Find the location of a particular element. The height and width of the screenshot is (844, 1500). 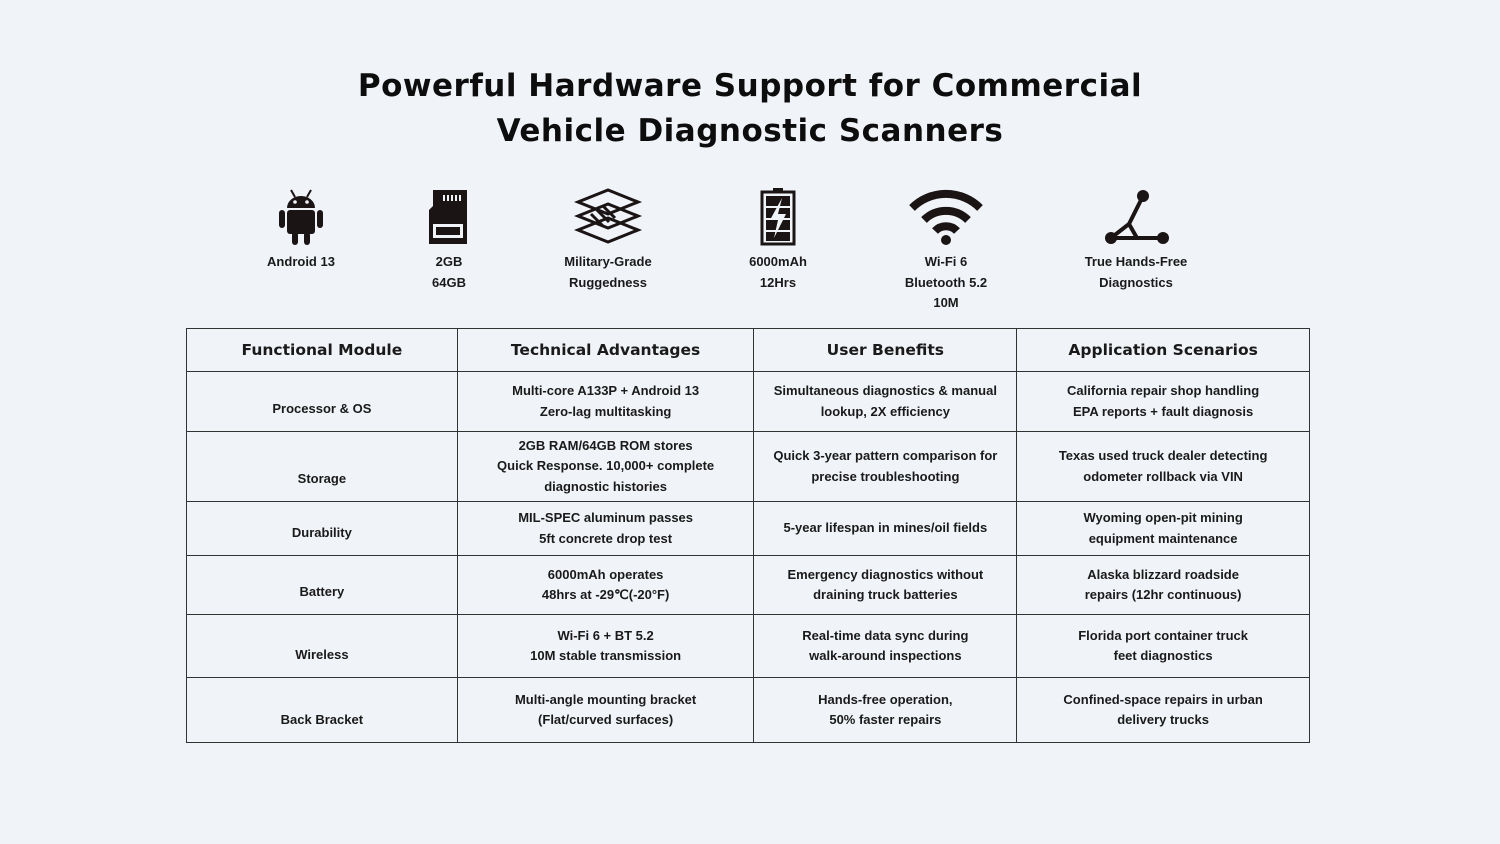

feature-hands-free: True Hands-Free Diagnostics is located at coordinates (1136, 239).